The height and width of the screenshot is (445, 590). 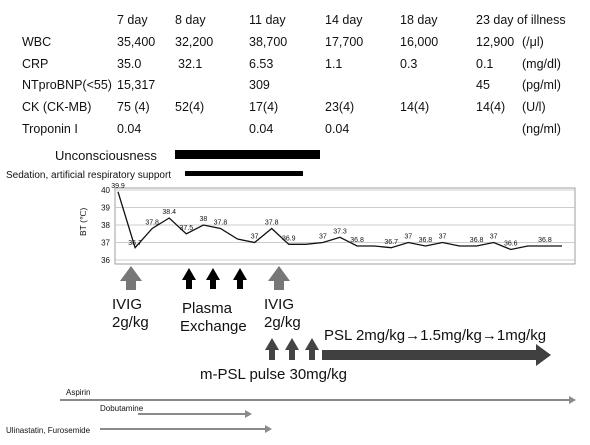 I want to click on plasma-label: Plasma, so click(x=207, y=308).